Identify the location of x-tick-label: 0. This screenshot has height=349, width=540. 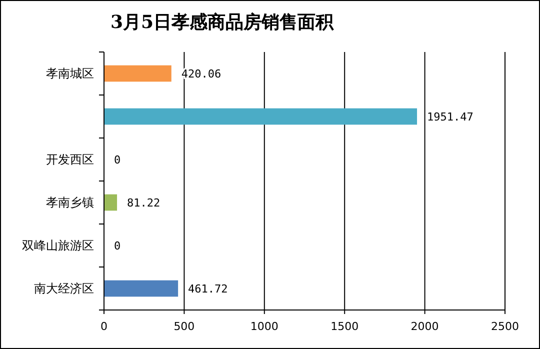
(104, 326).